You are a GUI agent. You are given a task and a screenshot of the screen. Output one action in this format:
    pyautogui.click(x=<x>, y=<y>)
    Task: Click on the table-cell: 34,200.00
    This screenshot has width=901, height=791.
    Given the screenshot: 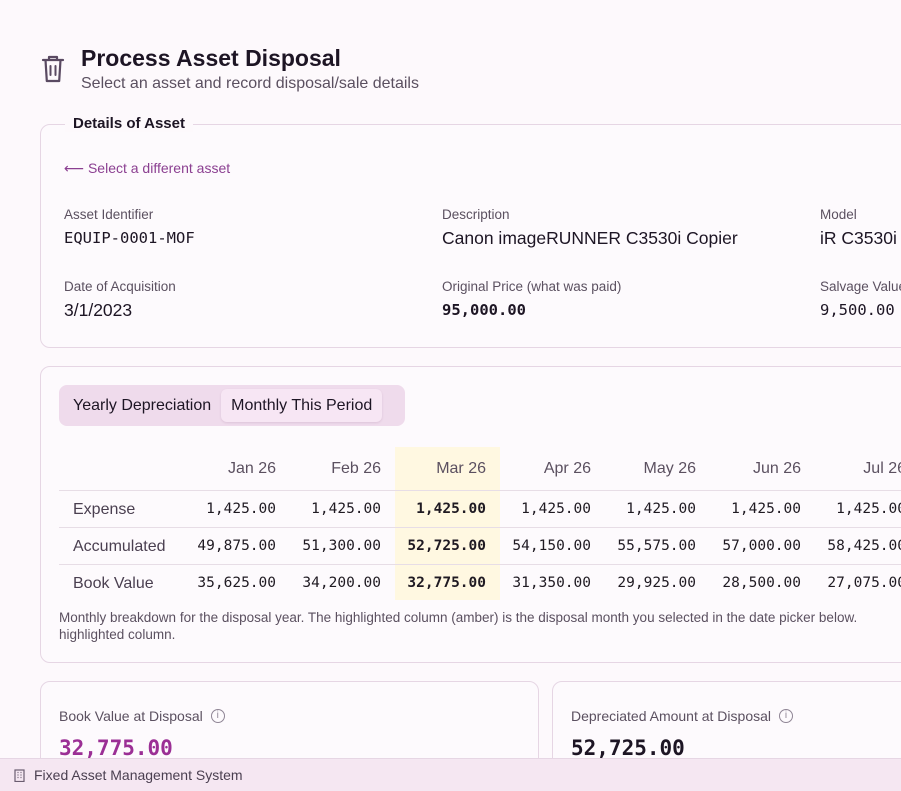 What is the action you would take?
    pyautogui.click(x=341, y=583)
    